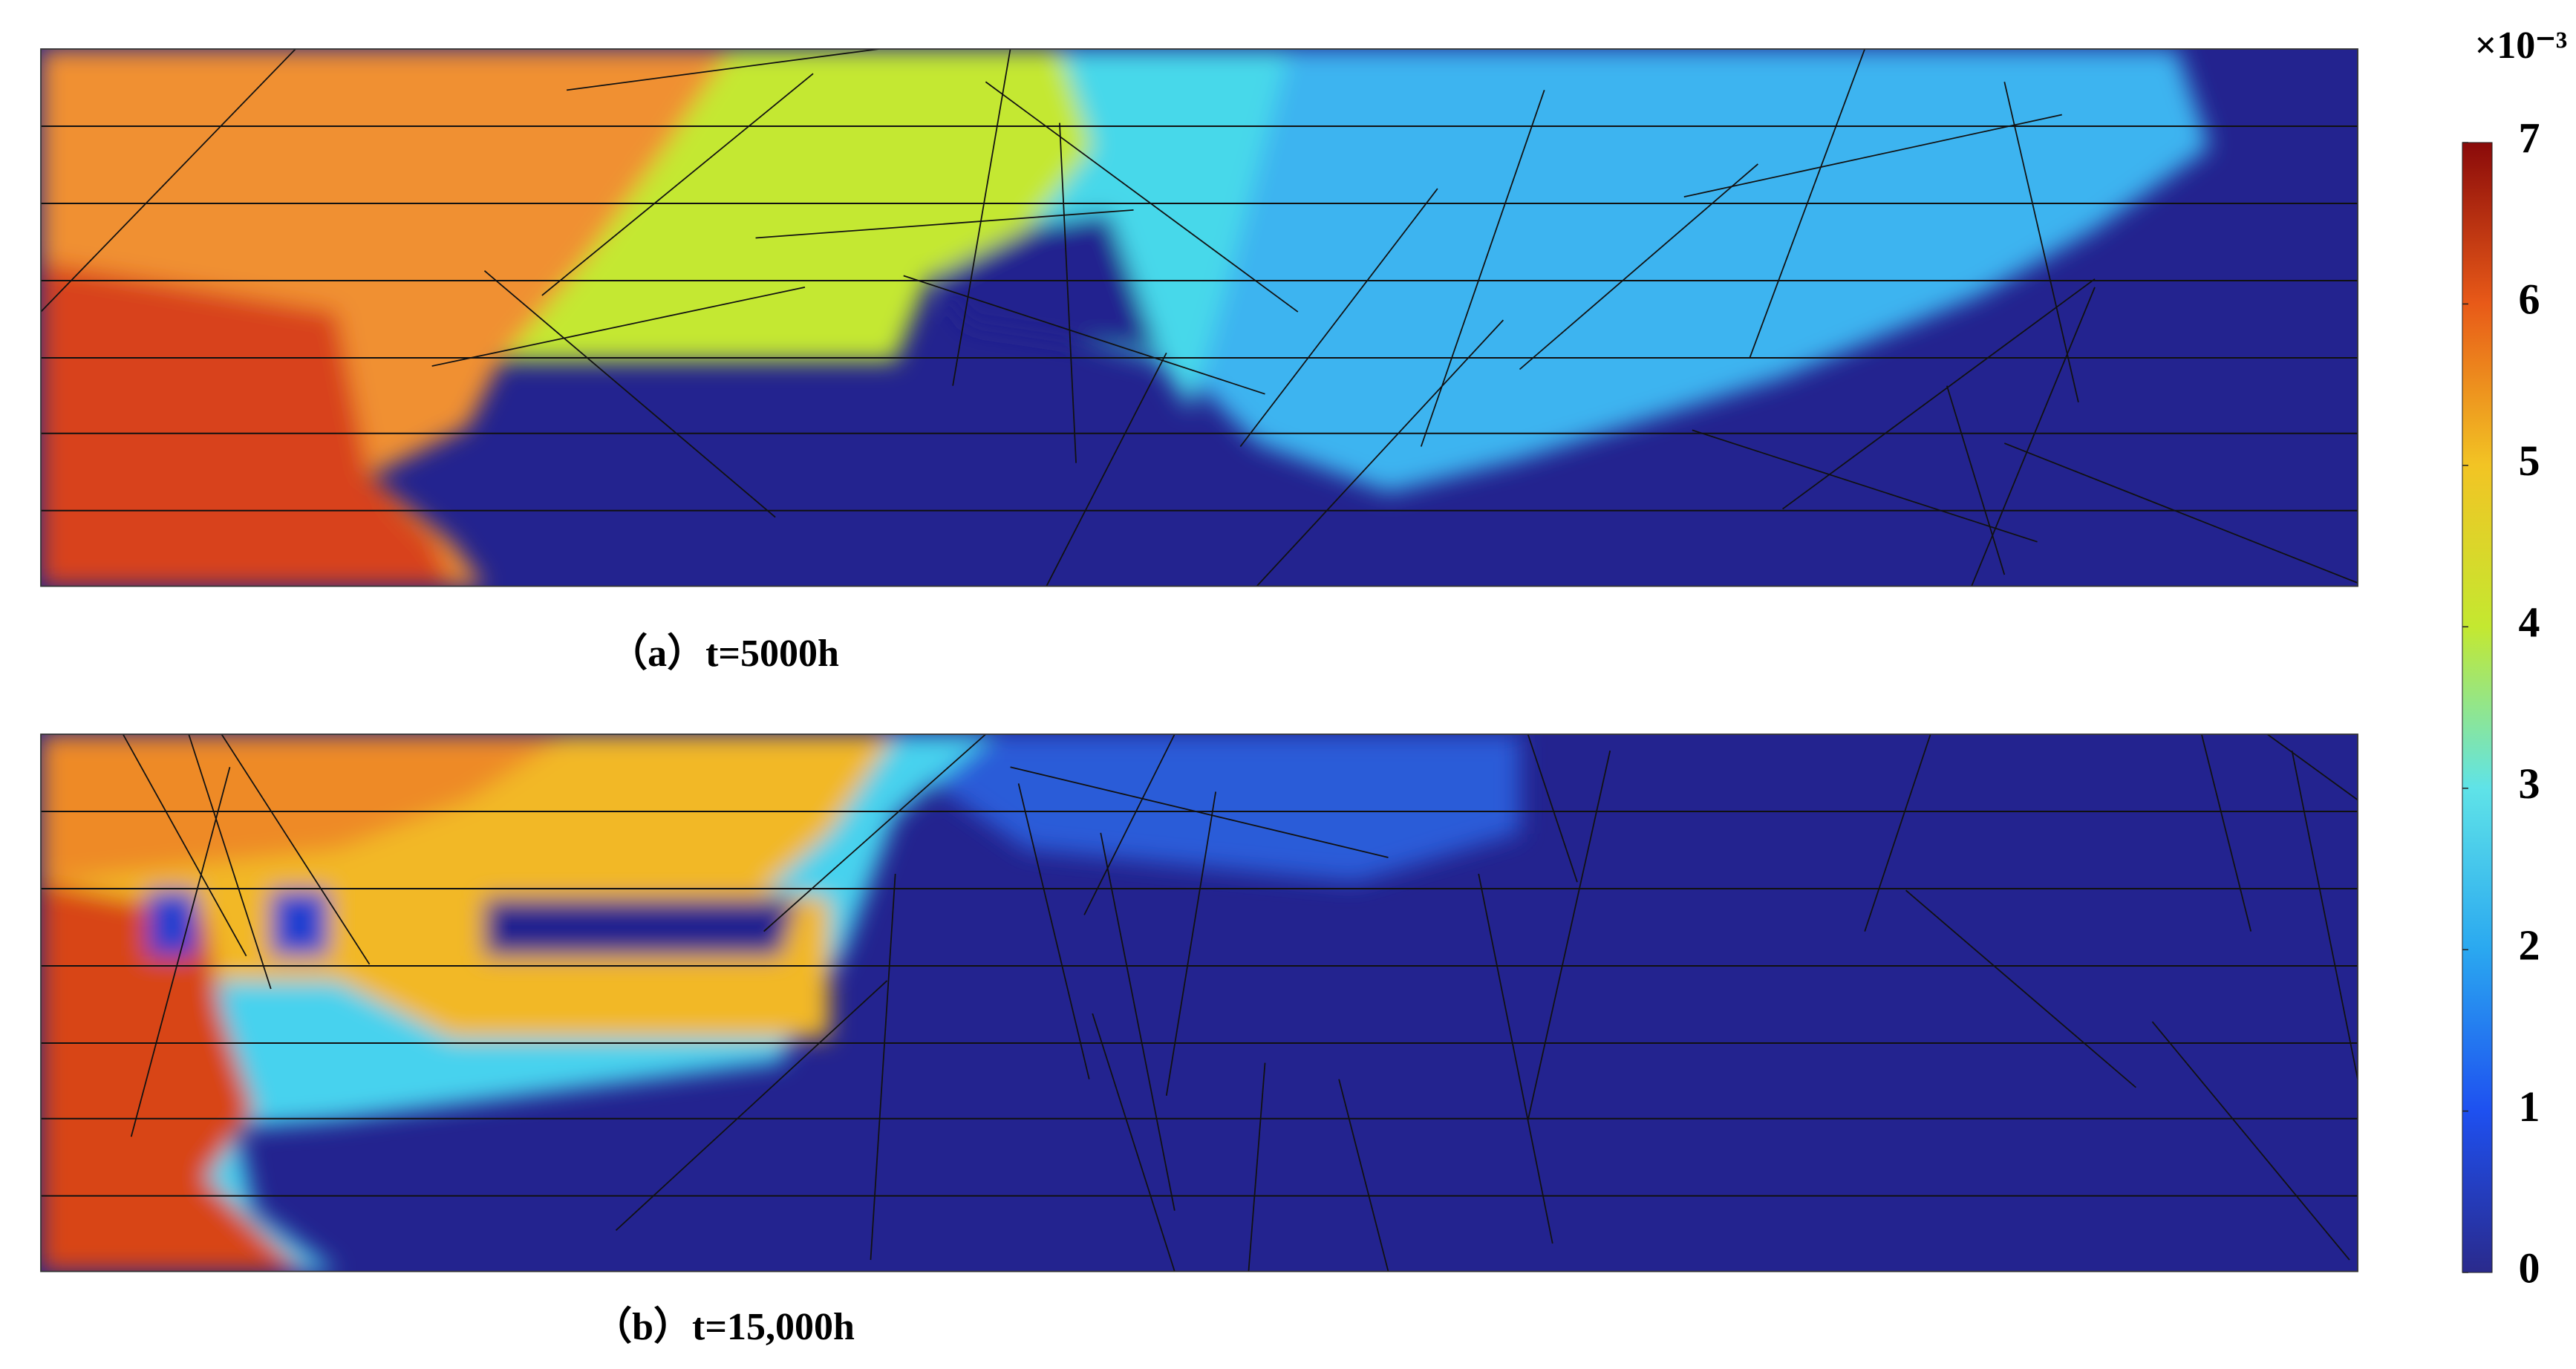  I want to click on panel-caption: （b）t=15,000h, so click(724, 1326).